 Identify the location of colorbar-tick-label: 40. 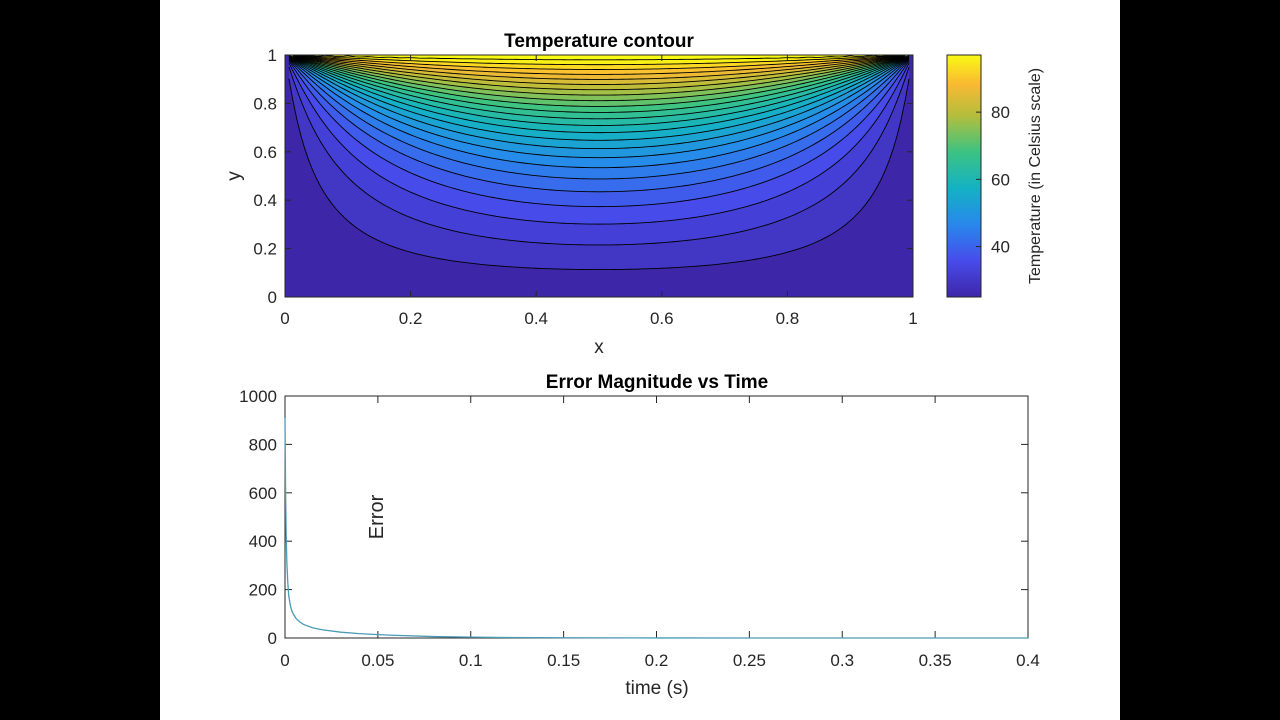
(1000, 247).